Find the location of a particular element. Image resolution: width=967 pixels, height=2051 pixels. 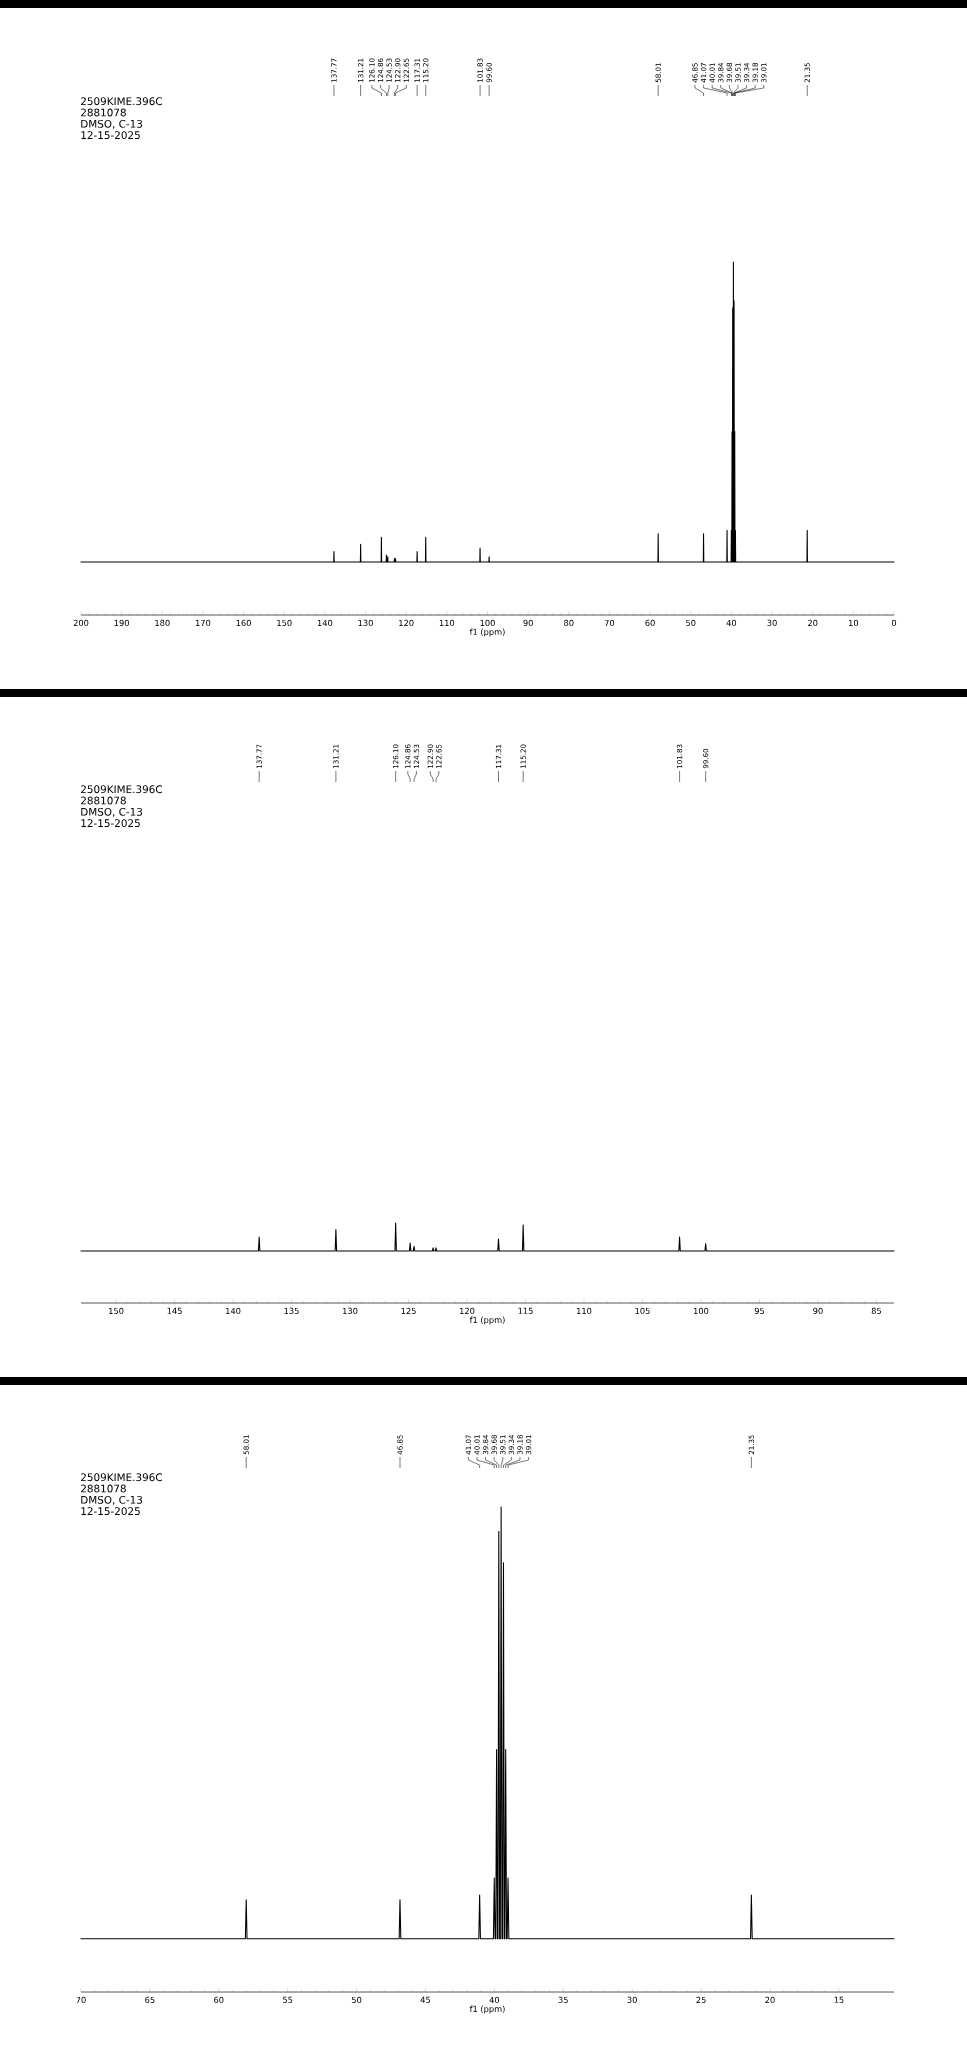

x-tick-label: 15 is located at coordinates (839, 1999).